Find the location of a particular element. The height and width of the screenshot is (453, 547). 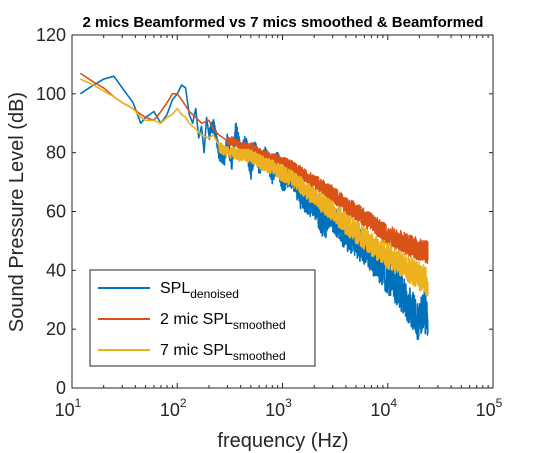

x-tick-exponent: 2 is located at coordinates (183, 403).